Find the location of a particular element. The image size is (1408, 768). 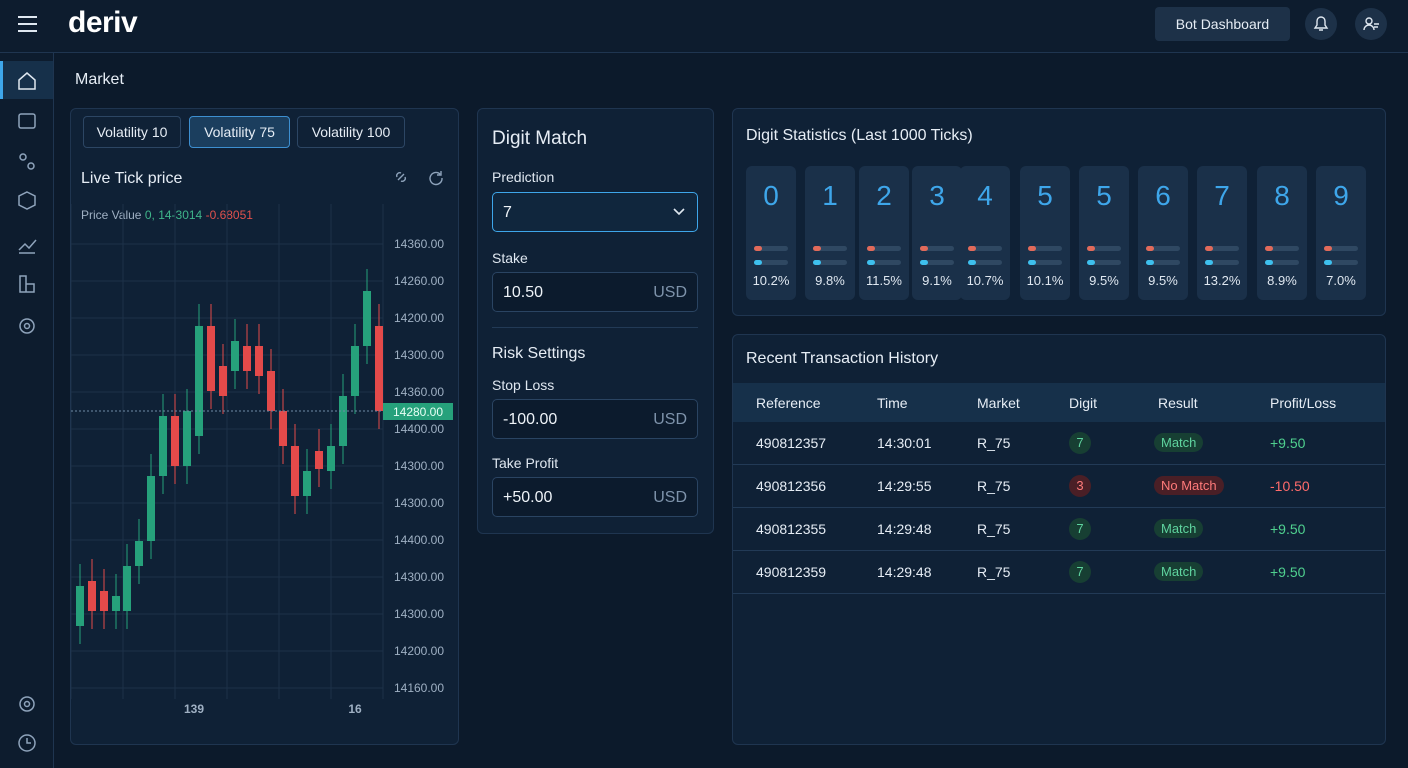

notification-button is located at coordinates (1321, 24).